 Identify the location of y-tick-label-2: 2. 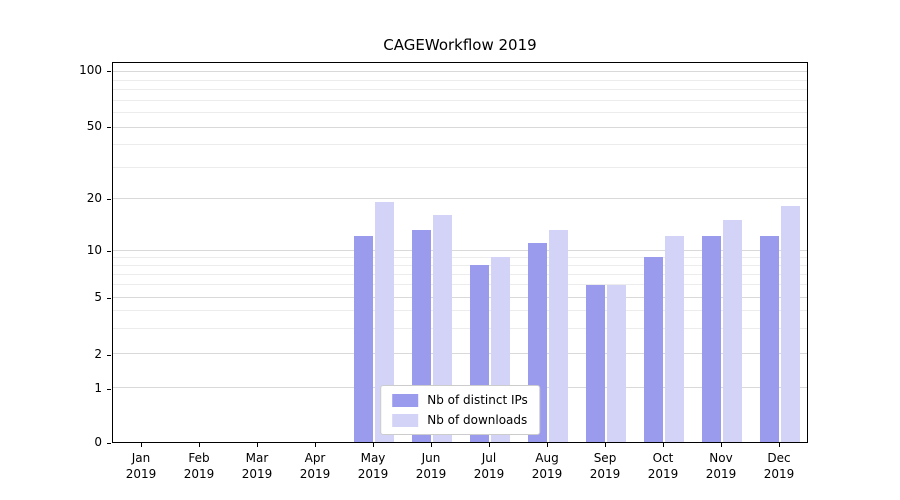
(98, 354).